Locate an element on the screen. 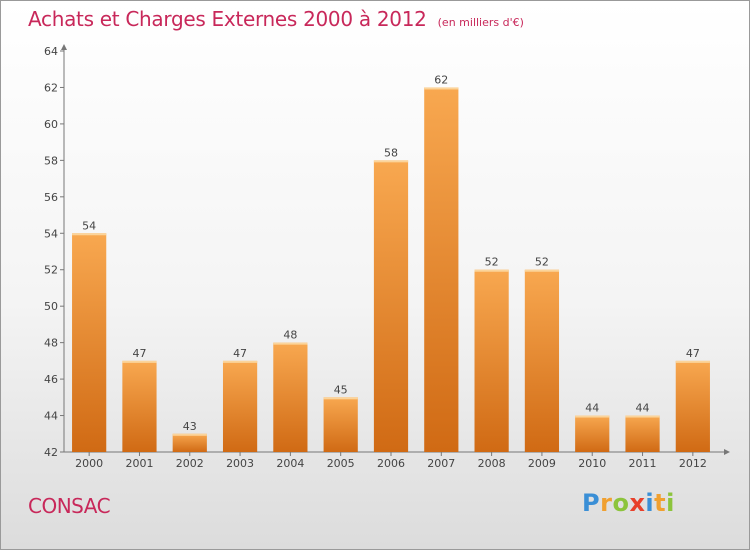  y-tick-label: 58 is located at coordinates (51, 160).